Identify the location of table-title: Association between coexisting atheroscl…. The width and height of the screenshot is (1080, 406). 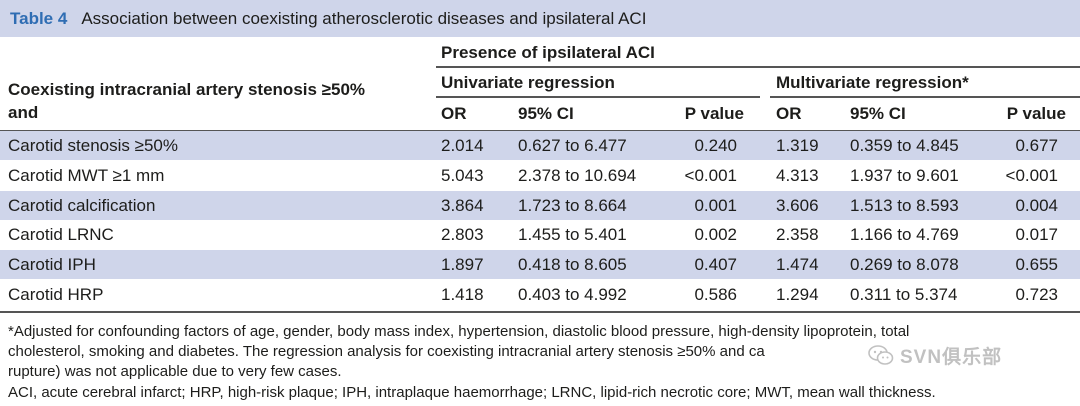
(364, 18).